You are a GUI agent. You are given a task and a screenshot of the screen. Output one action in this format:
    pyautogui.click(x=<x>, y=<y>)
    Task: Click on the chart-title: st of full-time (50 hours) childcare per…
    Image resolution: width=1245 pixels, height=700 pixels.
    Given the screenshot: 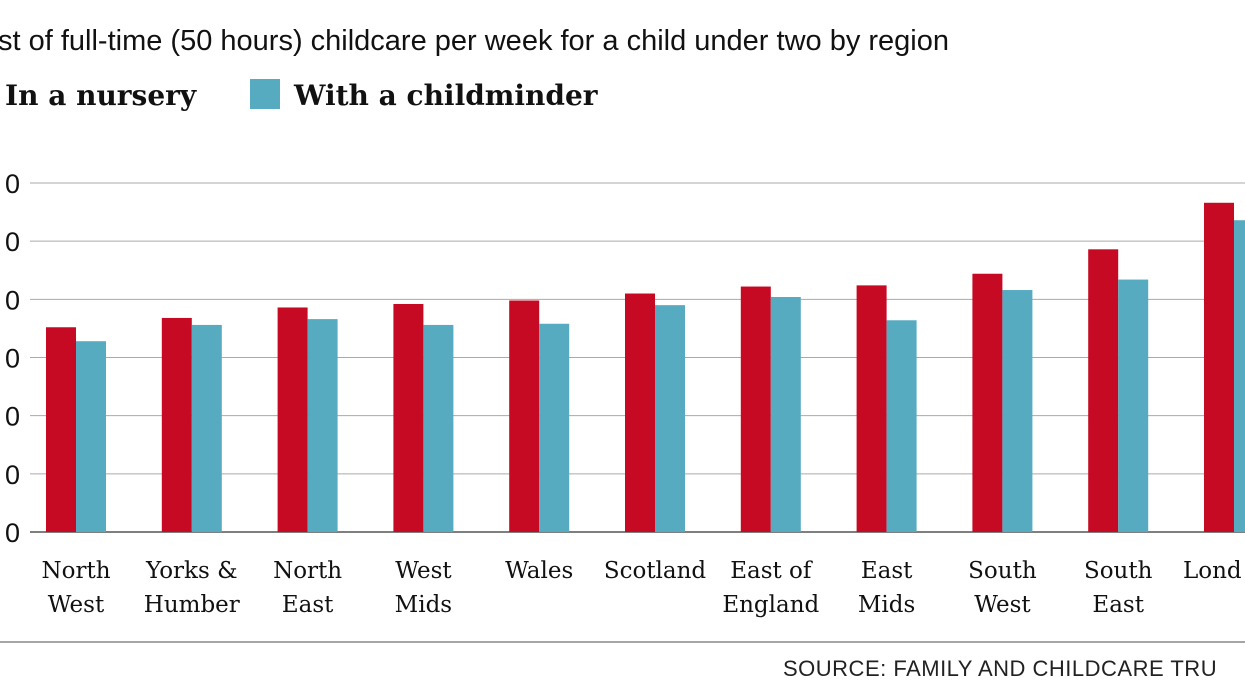 What is the action you would take?
    pyautogui.click(x=474, y=41)
    